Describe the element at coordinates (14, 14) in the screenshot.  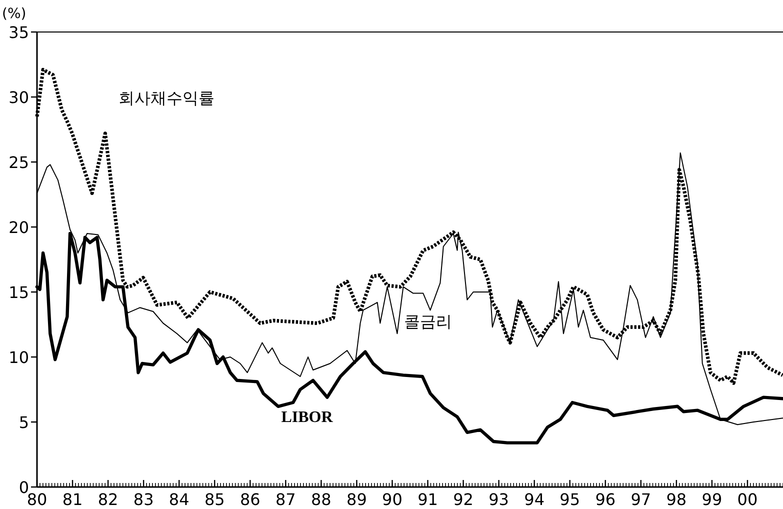
I see `y-axis-title: (%)` at that location.